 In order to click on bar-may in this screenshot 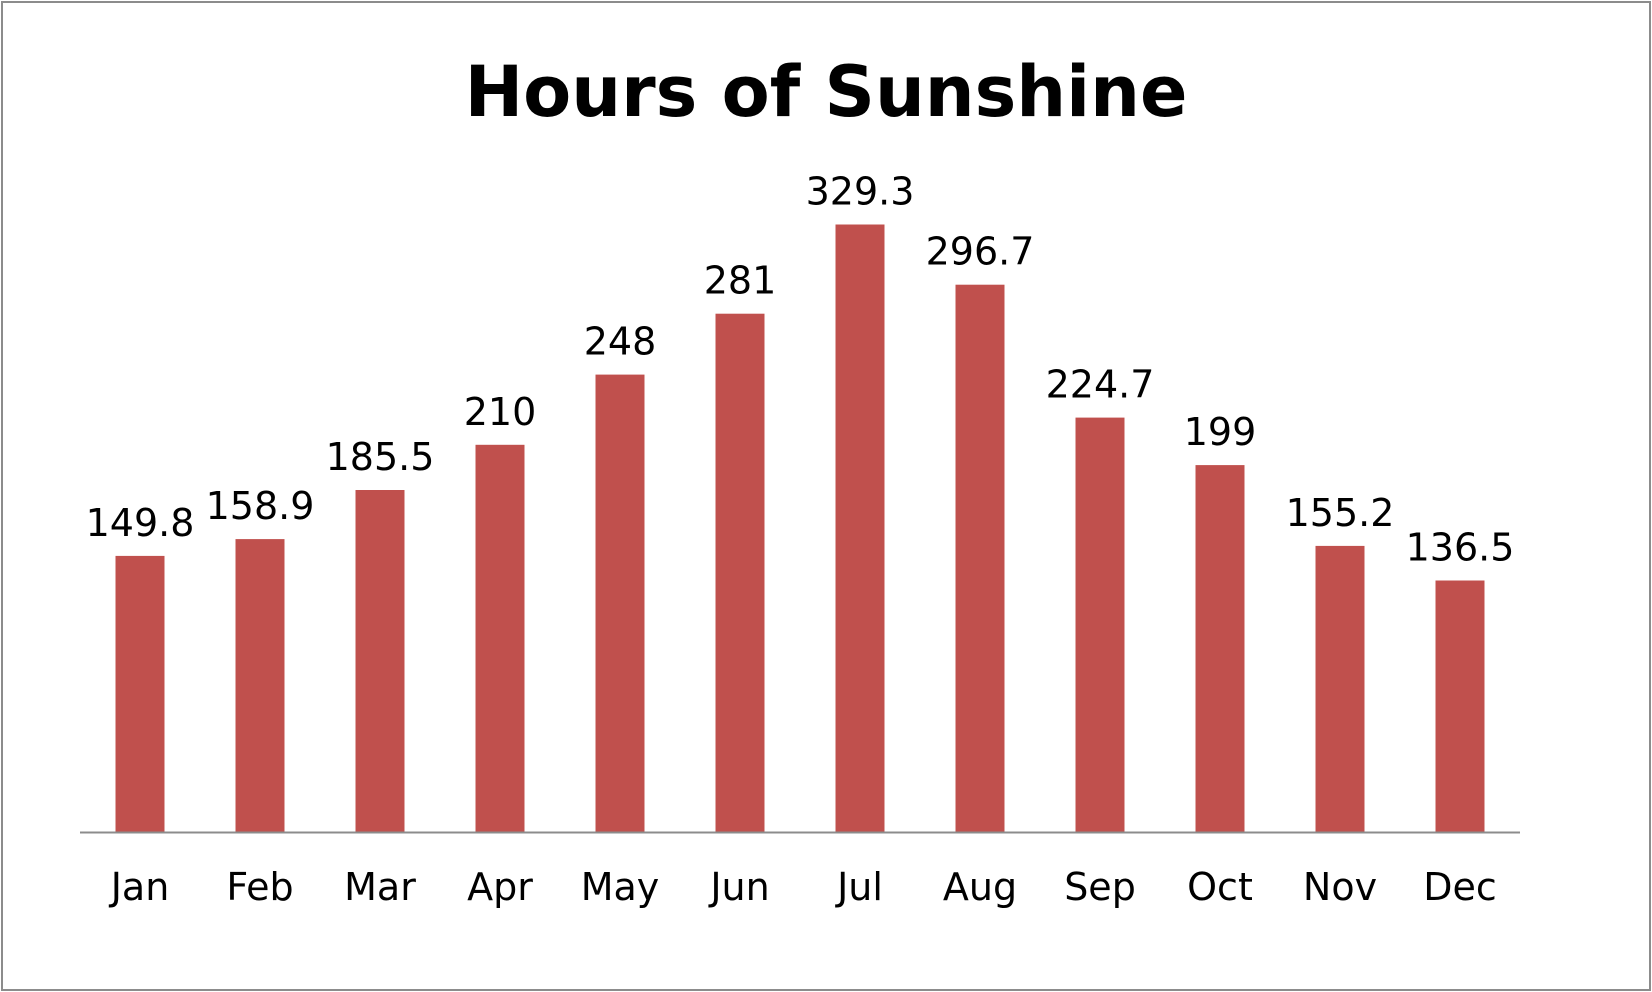, I will do `click(620, 603)`.